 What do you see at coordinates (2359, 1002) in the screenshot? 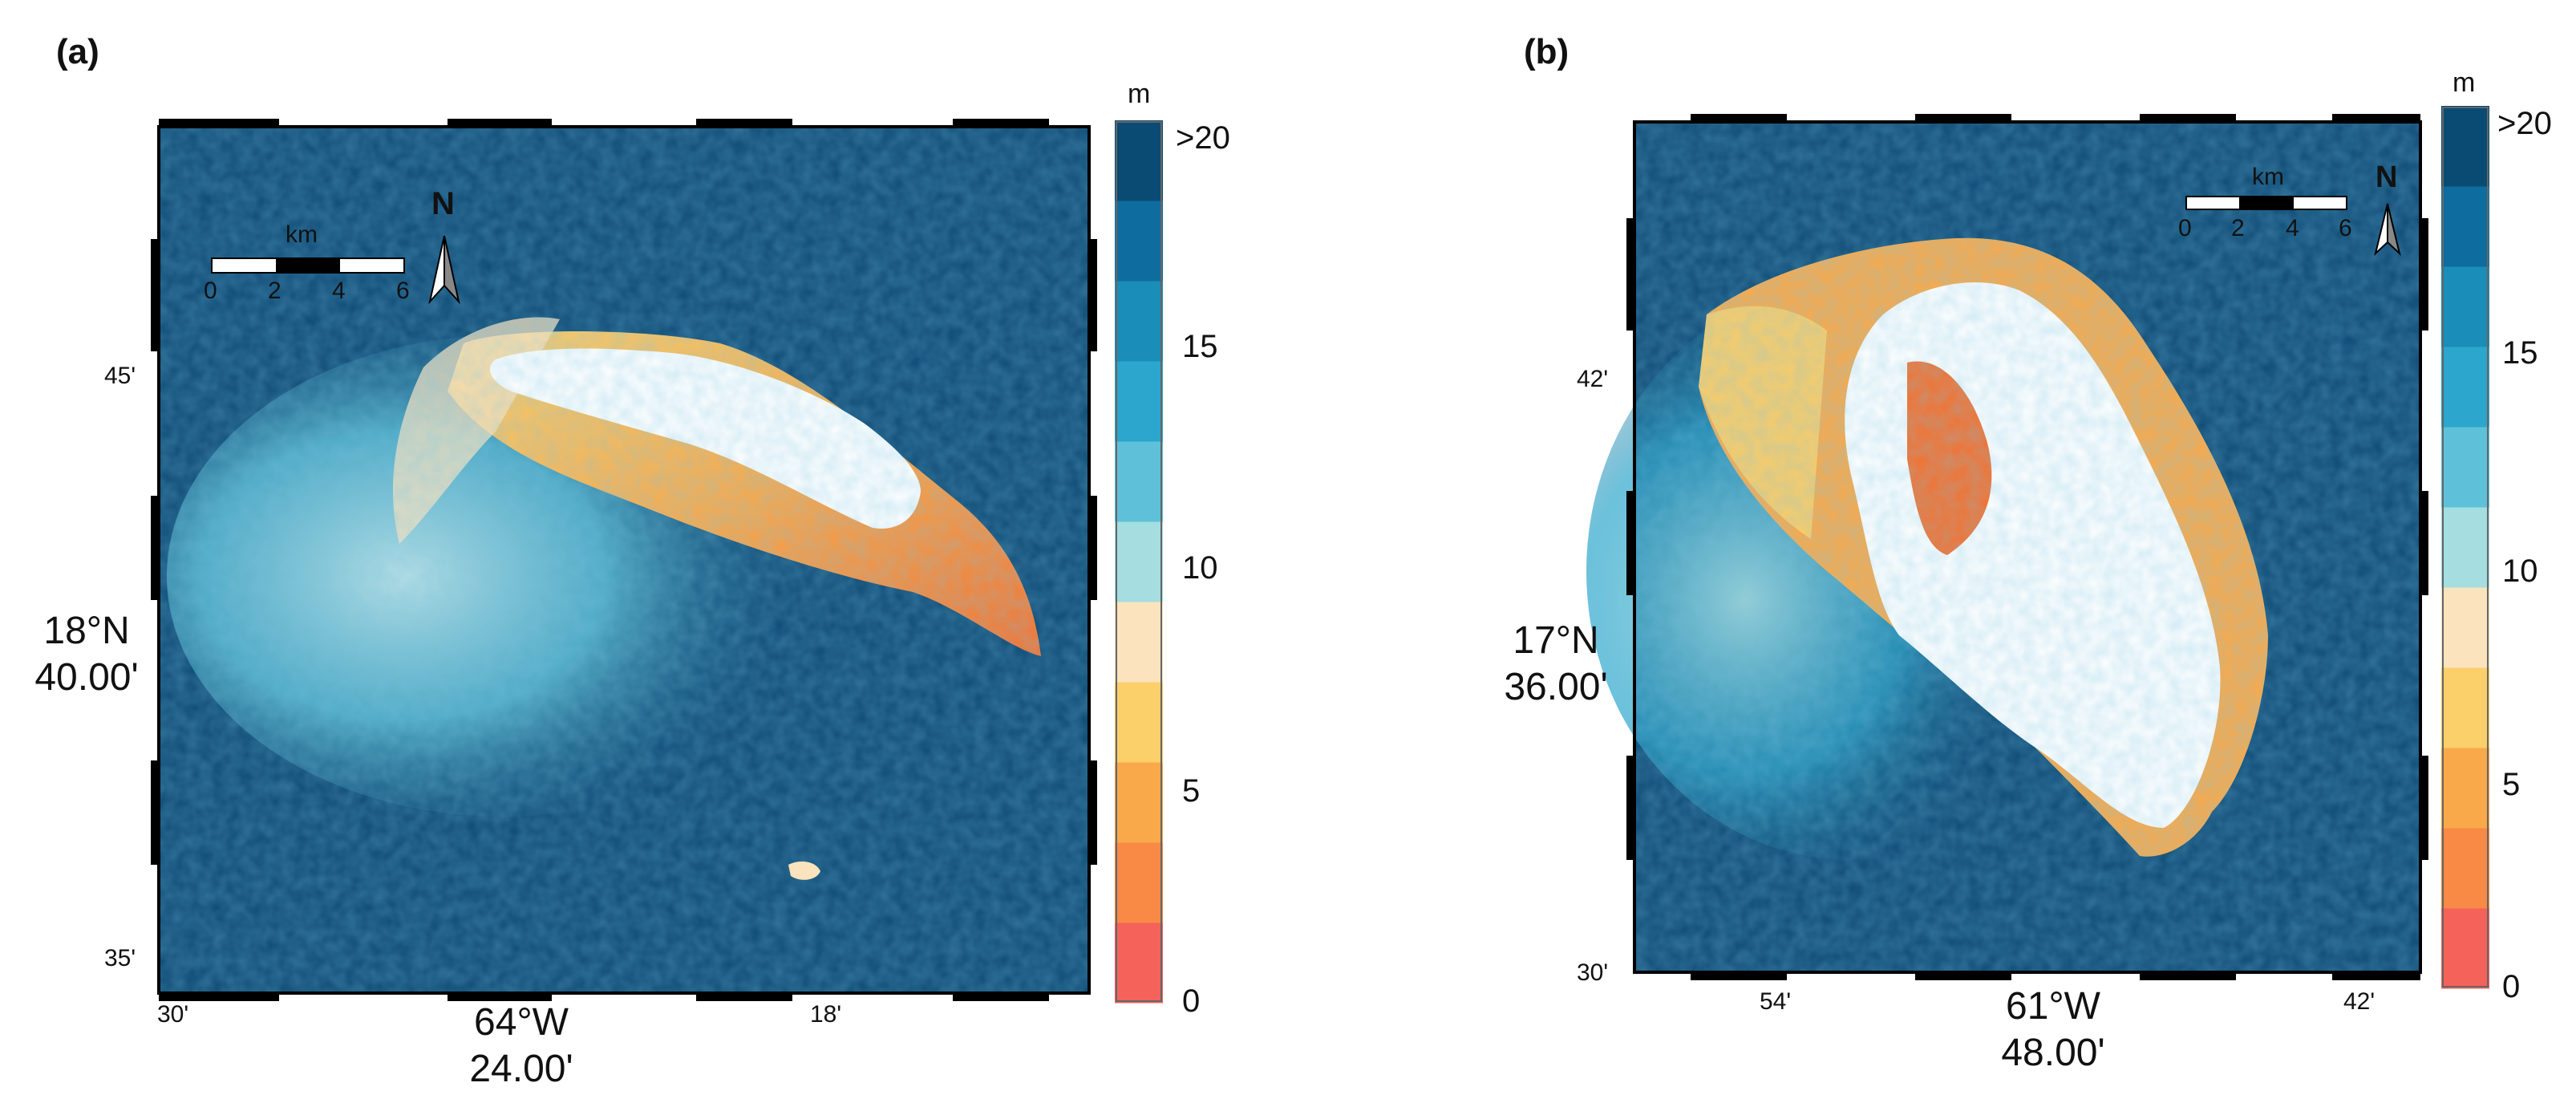
I see `lon-tick: 42'` at bounding box center [2359, 1002].